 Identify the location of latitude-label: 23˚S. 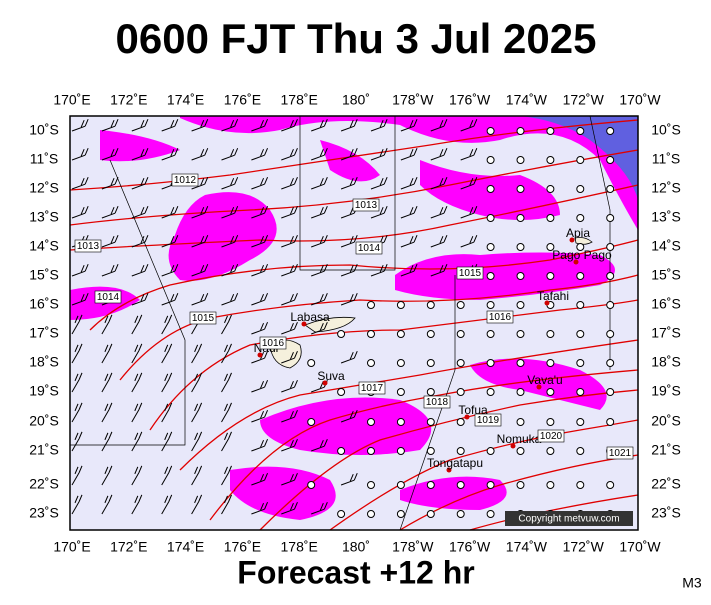
(666, 513).